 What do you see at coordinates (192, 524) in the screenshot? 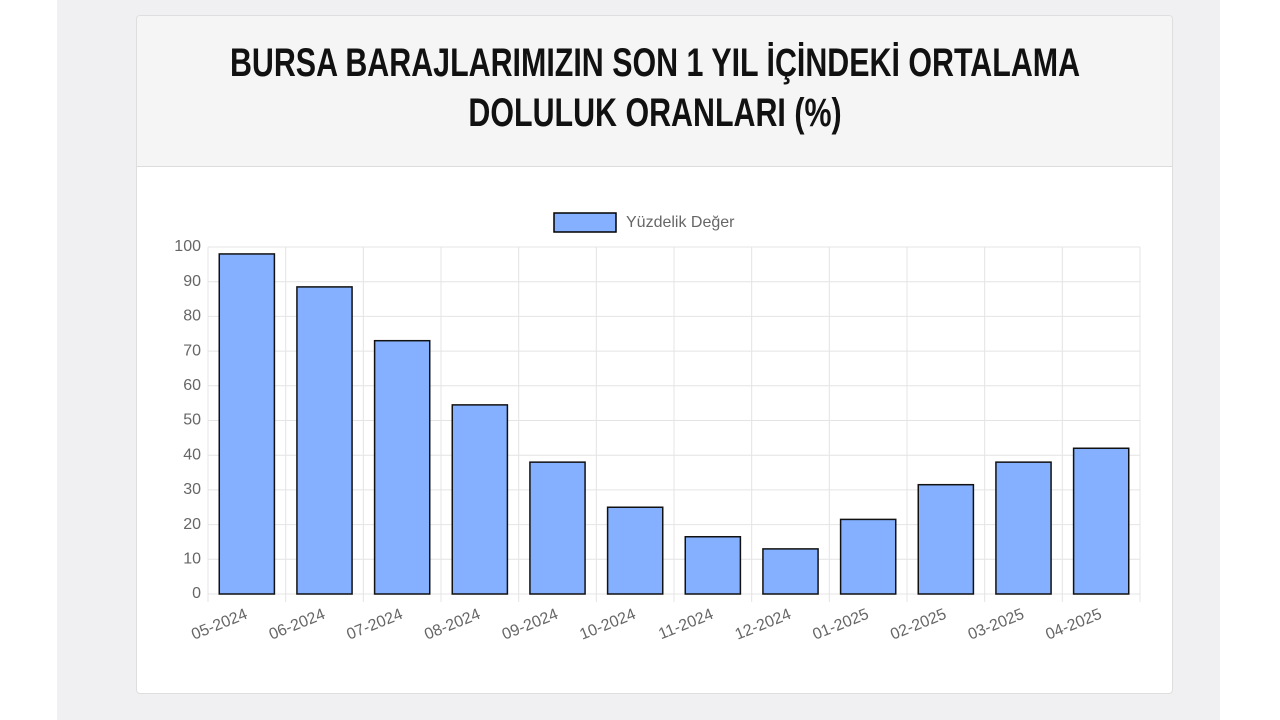
I see `y-tick-label: 20` at bounding box center [192, 524].